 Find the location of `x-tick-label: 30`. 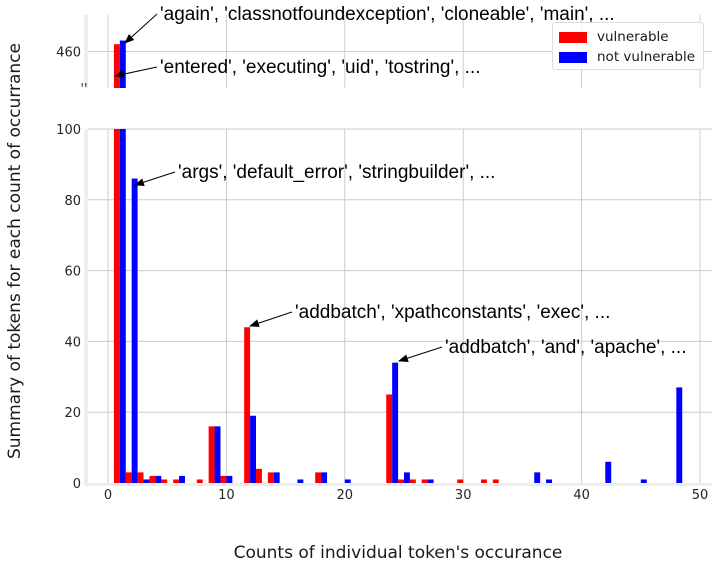

x-tick-label: 30 is located at coordinates (463, 495).